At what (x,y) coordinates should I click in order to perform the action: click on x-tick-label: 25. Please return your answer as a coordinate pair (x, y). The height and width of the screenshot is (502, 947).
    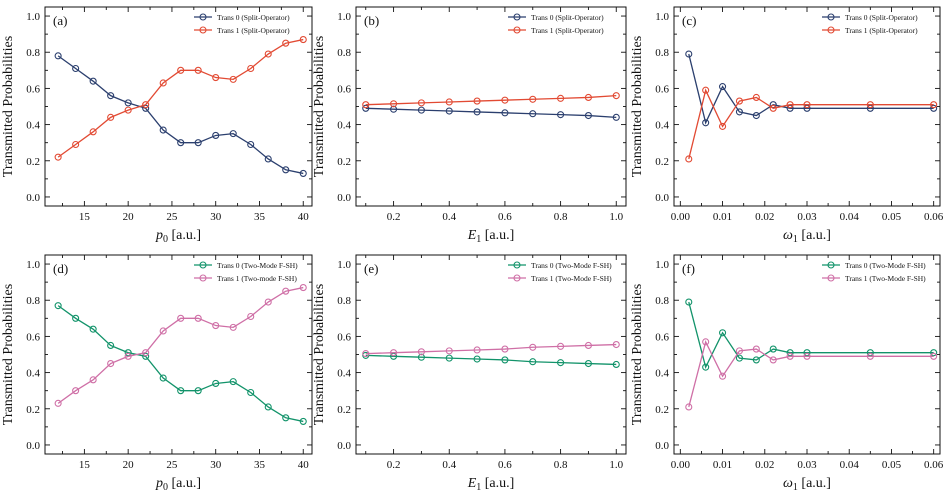
    Looking at the image, I should click on (172, 465).